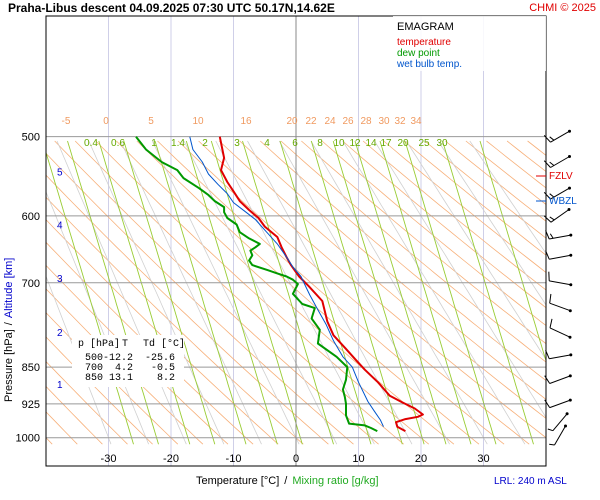 The image size is (600, 500). I want to click on pressure-tick: 700, so click(31, 284).